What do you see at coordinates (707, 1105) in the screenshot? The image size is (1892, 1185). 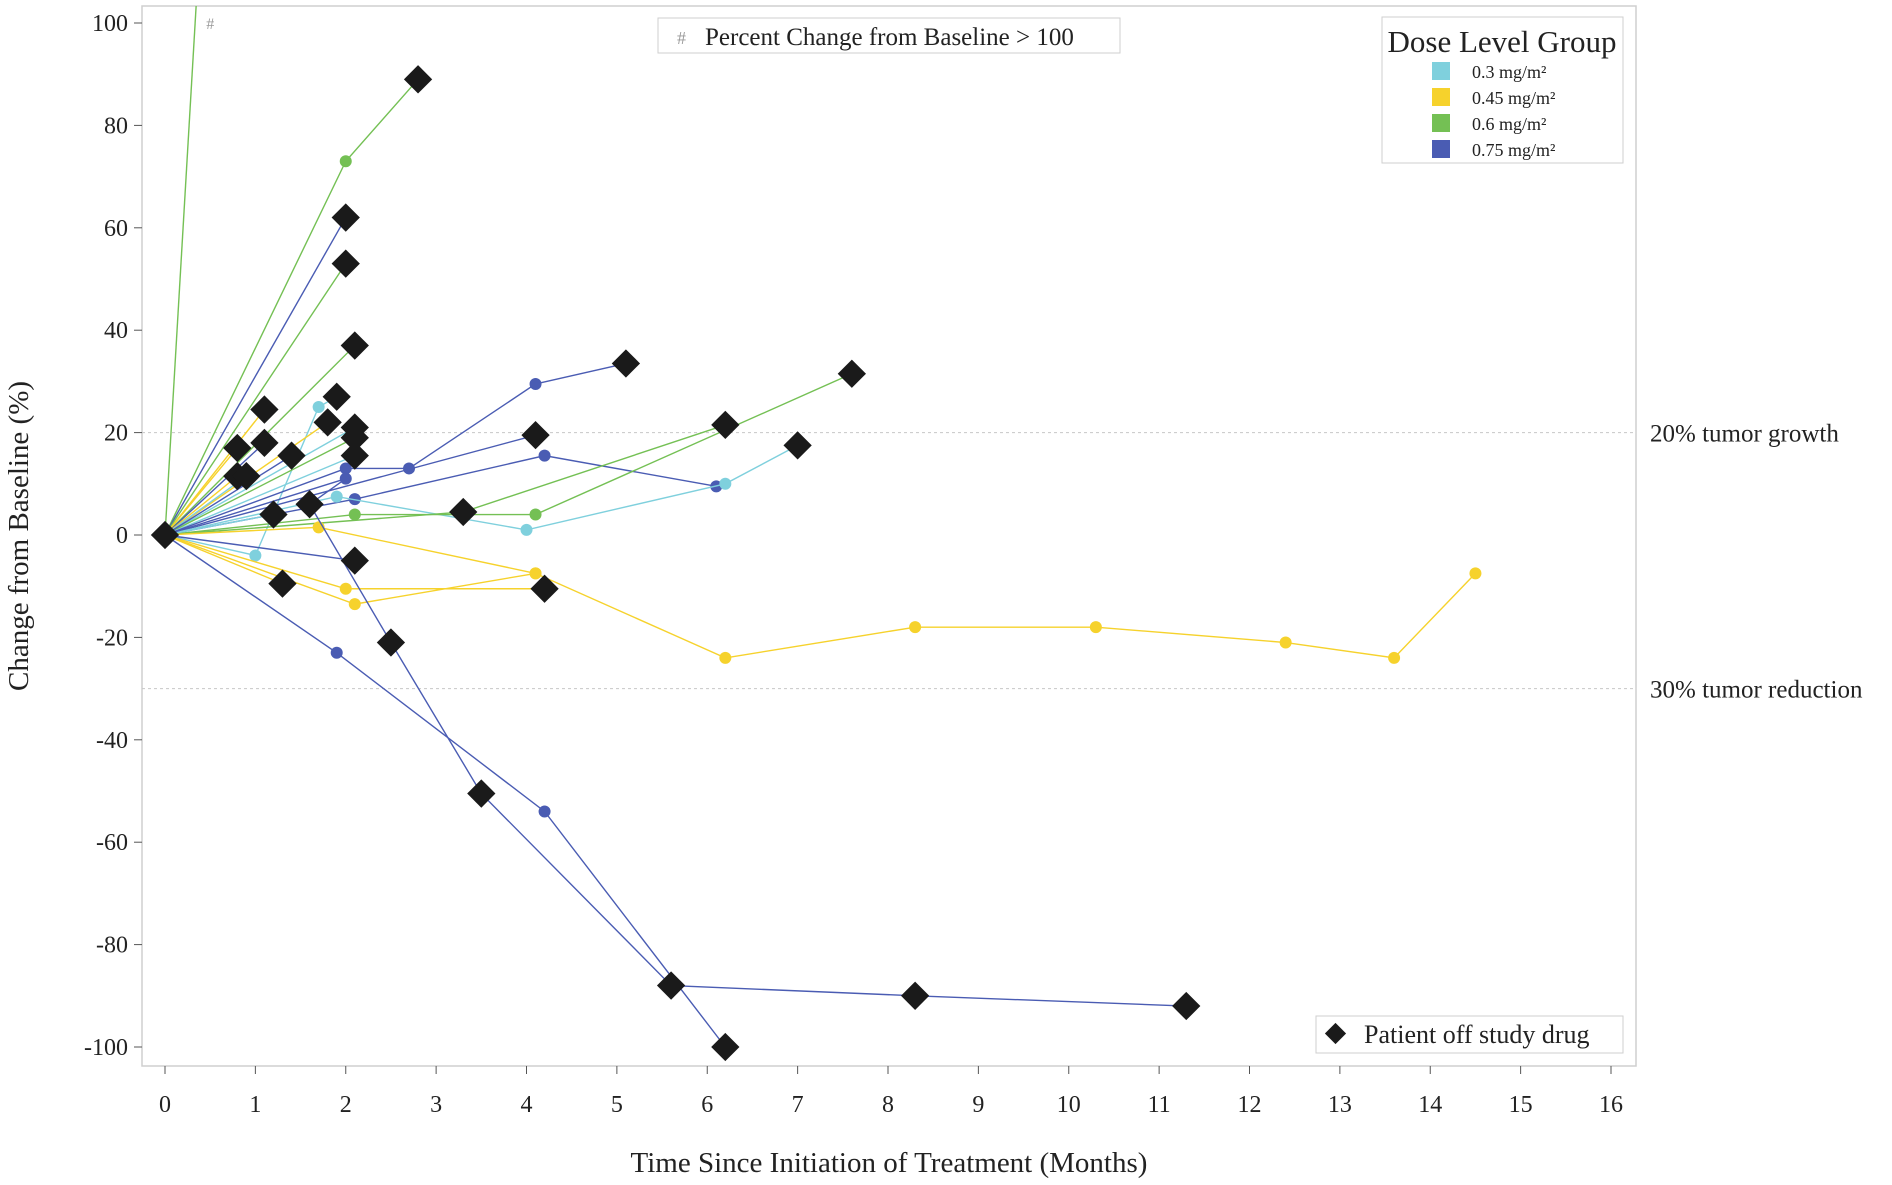 I see `x-tick-label: 6` at bounding box center [707, 1105].